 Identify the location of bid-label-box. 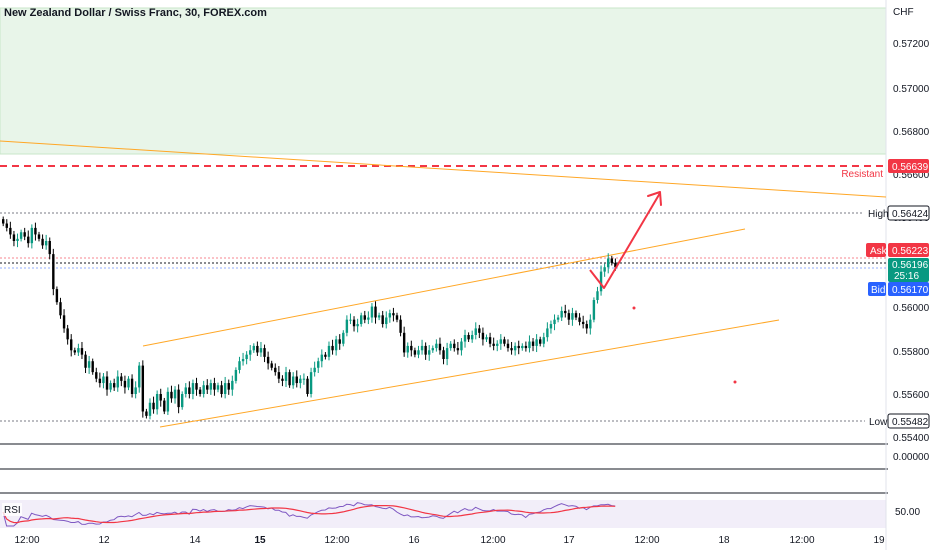
(877, 289).